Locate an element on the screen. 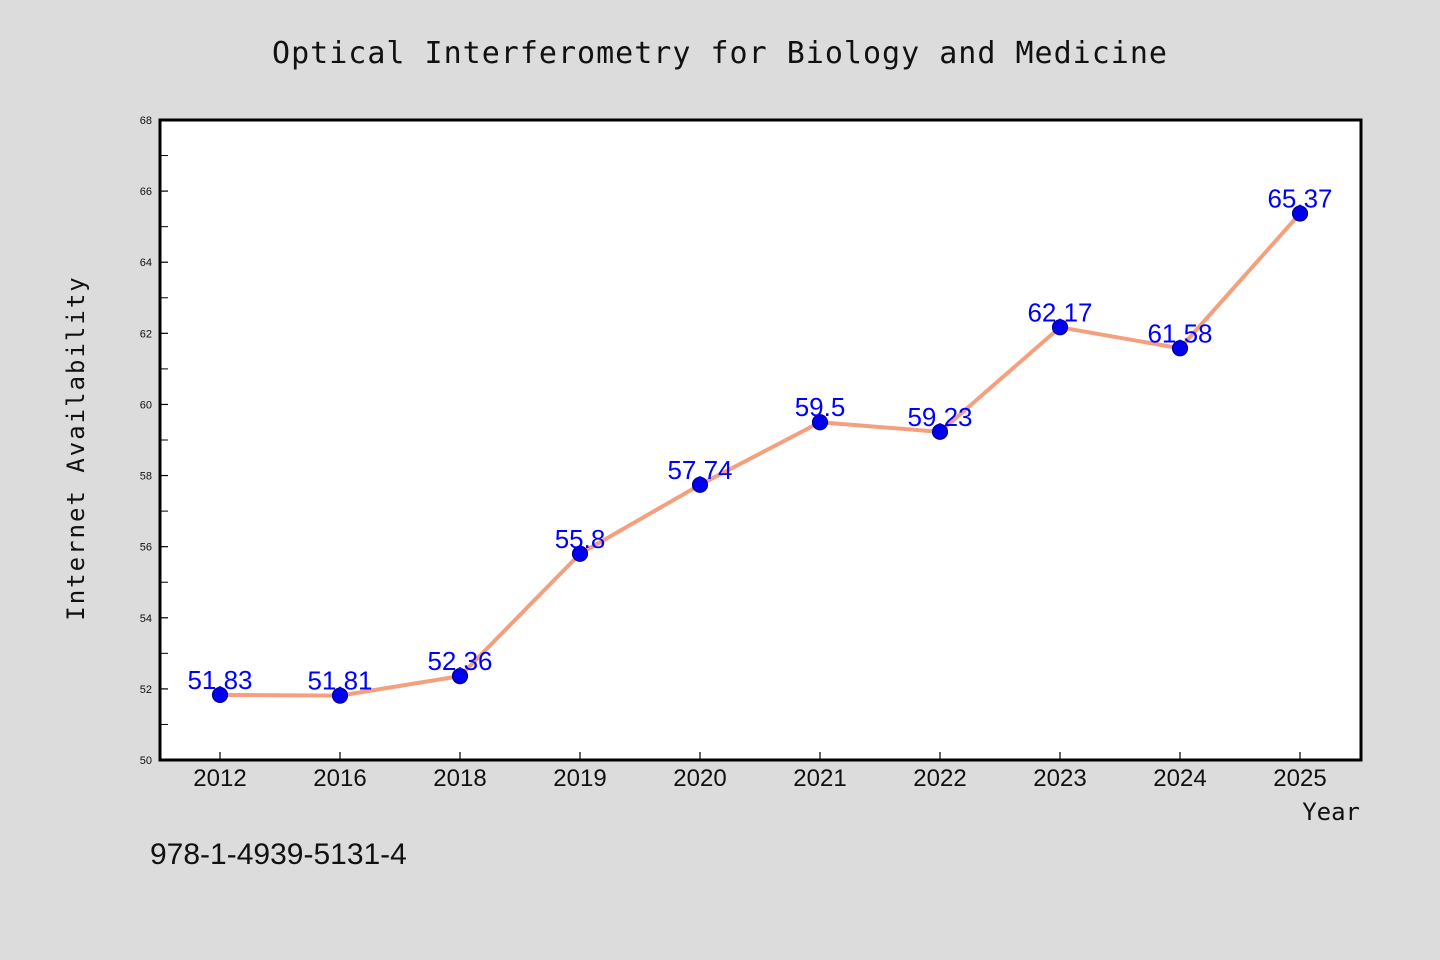 The image size is (1440, 960). y-tick-label: 56 is located at coordinates (146, 548).